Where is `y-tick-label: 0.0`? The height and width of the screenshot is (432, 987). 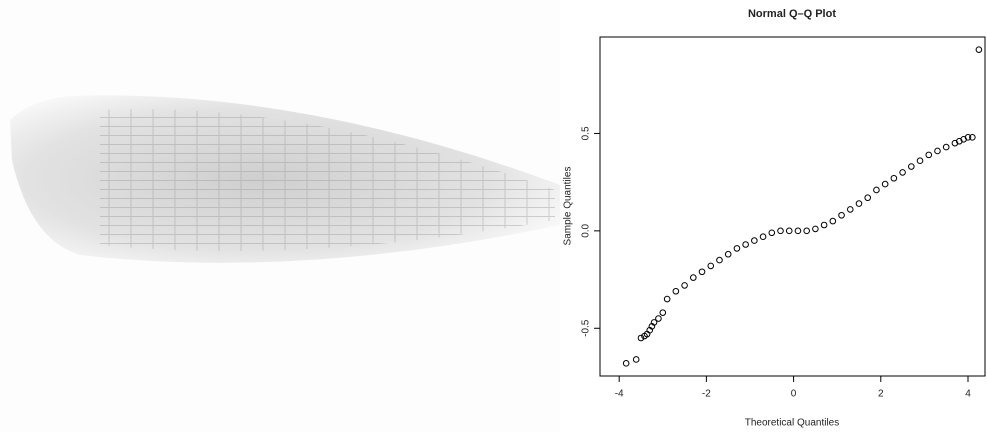 y-tick-label: 0.0 is located at coordinates (586, 230).